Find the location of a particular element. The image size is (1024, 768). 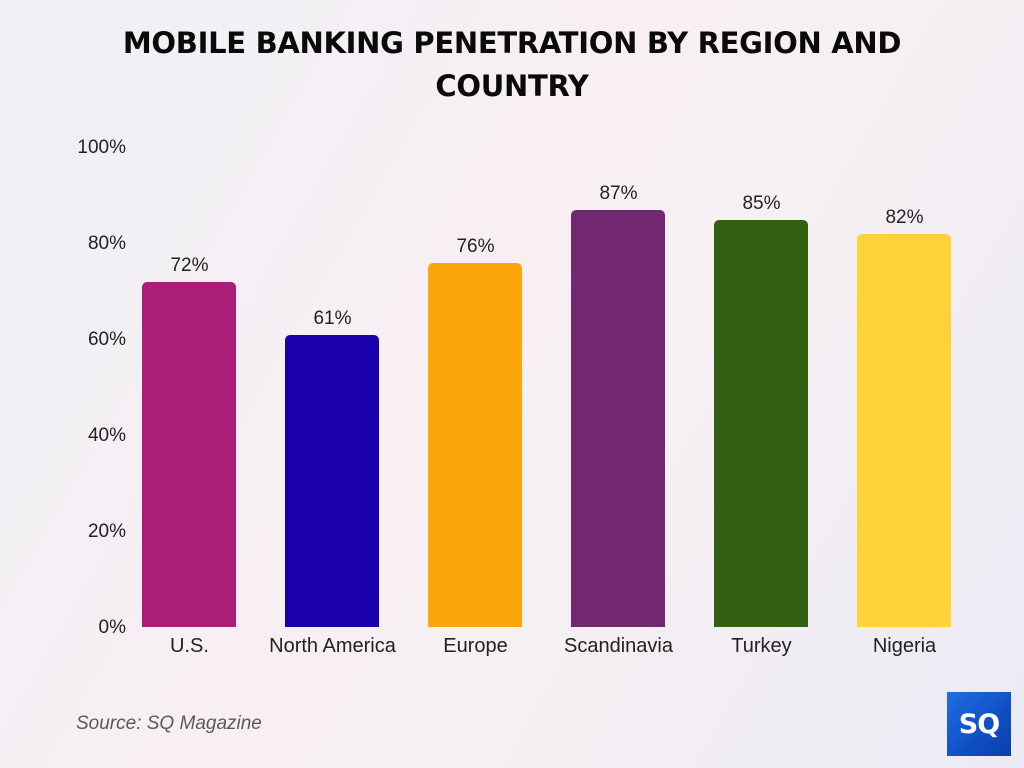

bar-turkey is located at coordinates (761, 423).